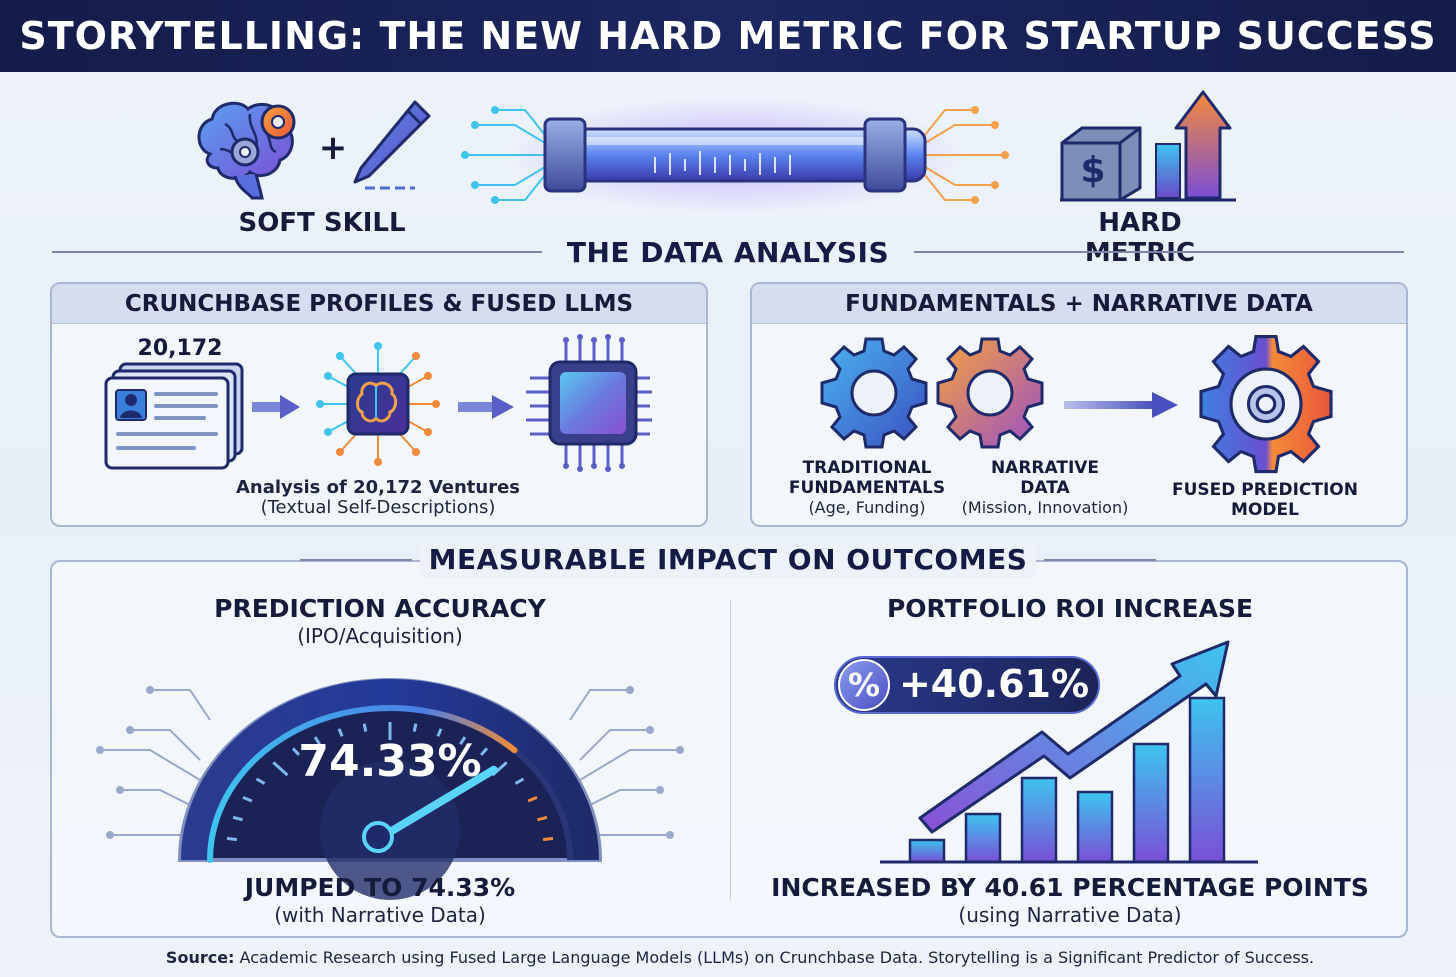 The image size is (1456, 977). What do you see at coordinates (392, 145) in the screenshot?
I see `pen-icon` at bounding box center [392, 145].